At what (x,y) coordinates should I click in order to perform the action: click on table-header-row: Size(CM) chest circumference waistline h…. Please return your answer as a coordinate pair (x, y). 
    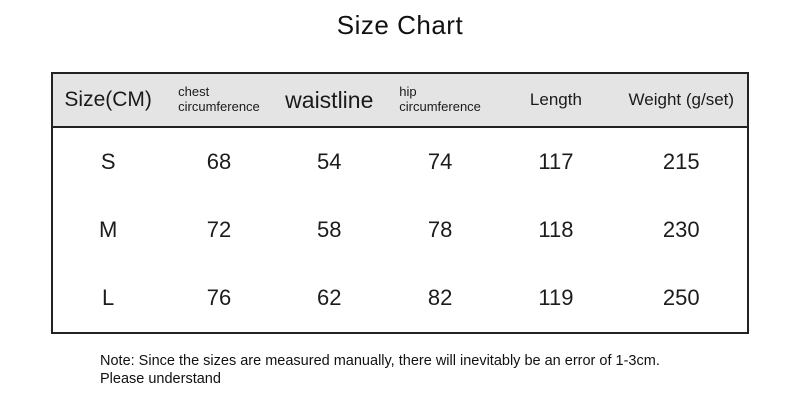
    Looking at the image, I should click on (400, 100).